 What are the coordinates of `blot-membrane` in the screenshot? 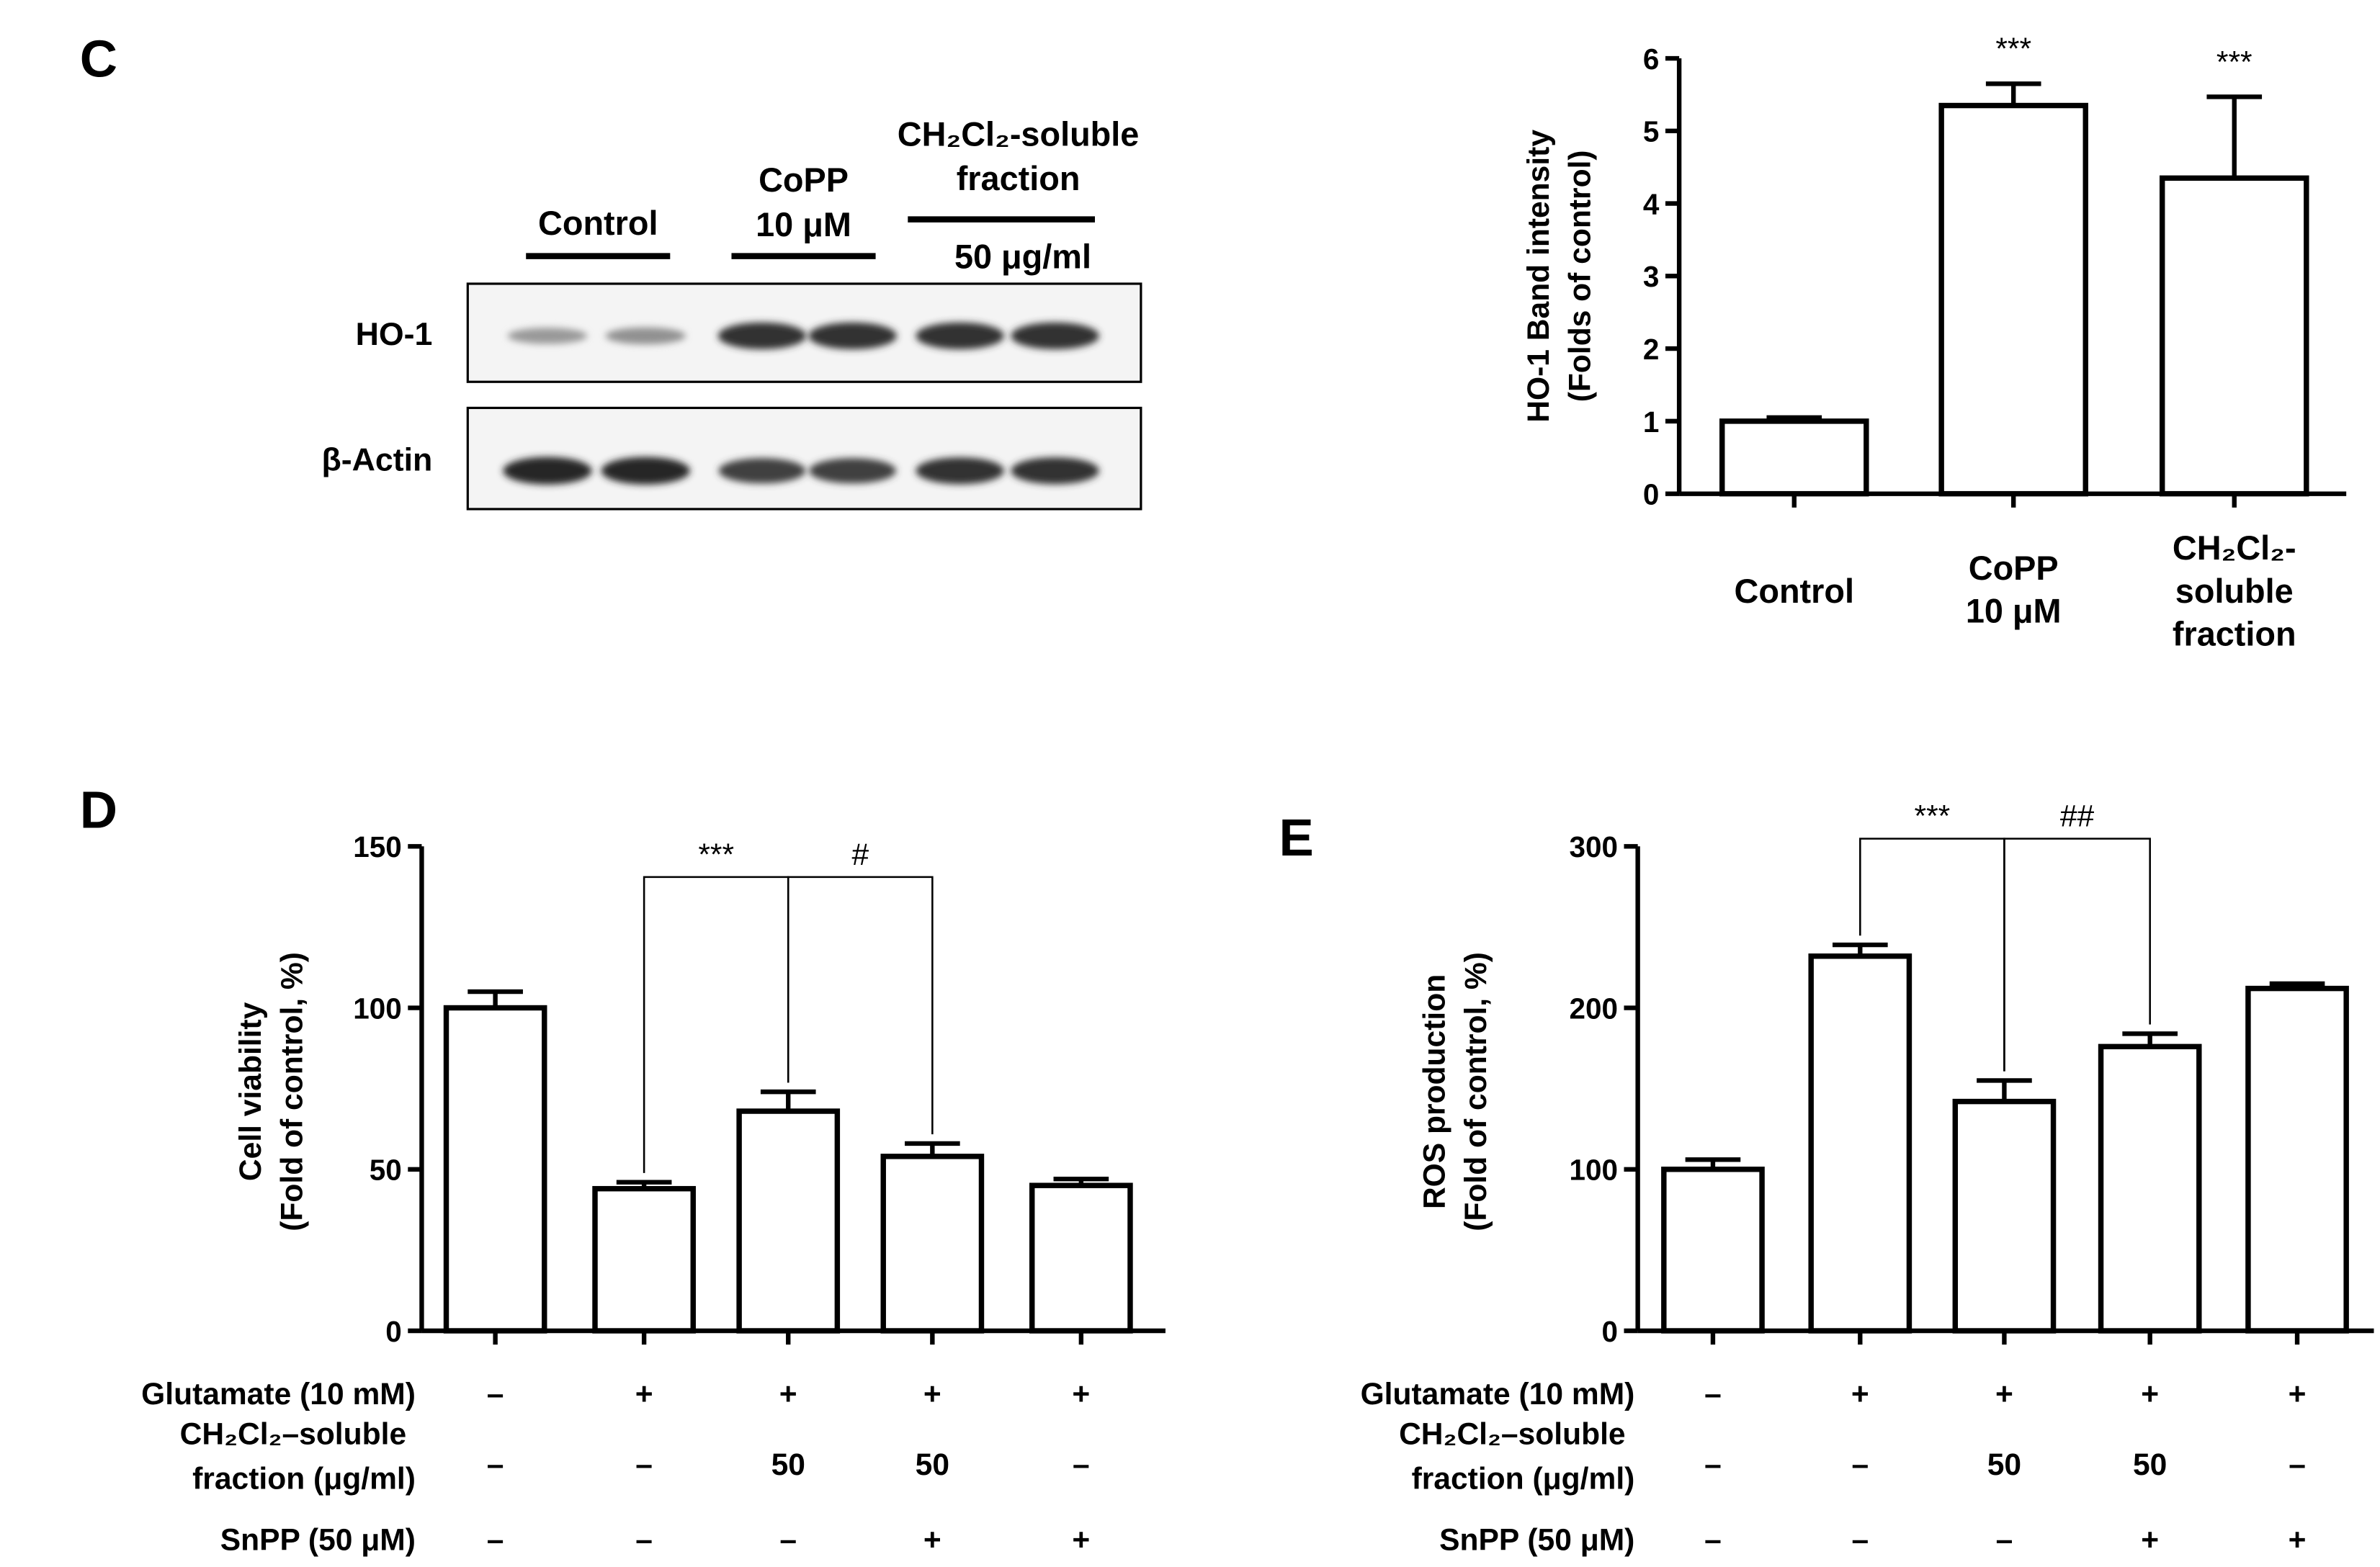 It's located at (804, 458).